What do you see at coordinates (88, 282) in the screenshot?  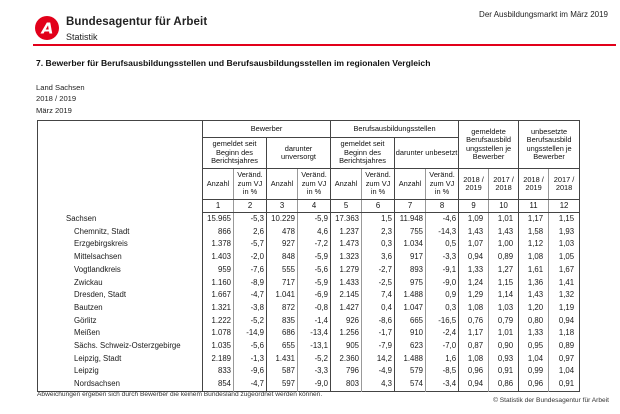 I see `region-name: Zwickau` at bounding box center [88, 282].